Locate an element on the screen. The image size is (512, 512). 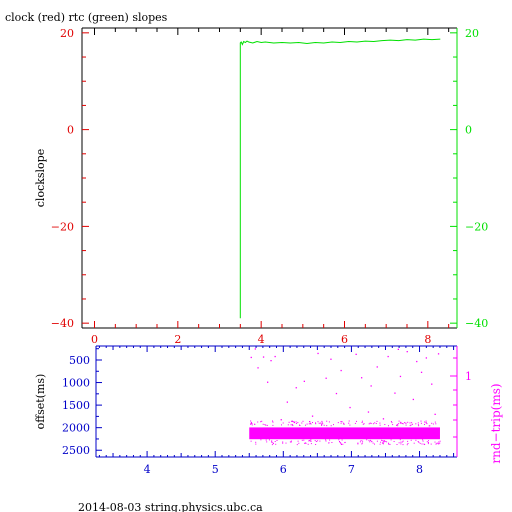
bottom-y-tick-label-left: 2000 is located at coordinates (76, 428).